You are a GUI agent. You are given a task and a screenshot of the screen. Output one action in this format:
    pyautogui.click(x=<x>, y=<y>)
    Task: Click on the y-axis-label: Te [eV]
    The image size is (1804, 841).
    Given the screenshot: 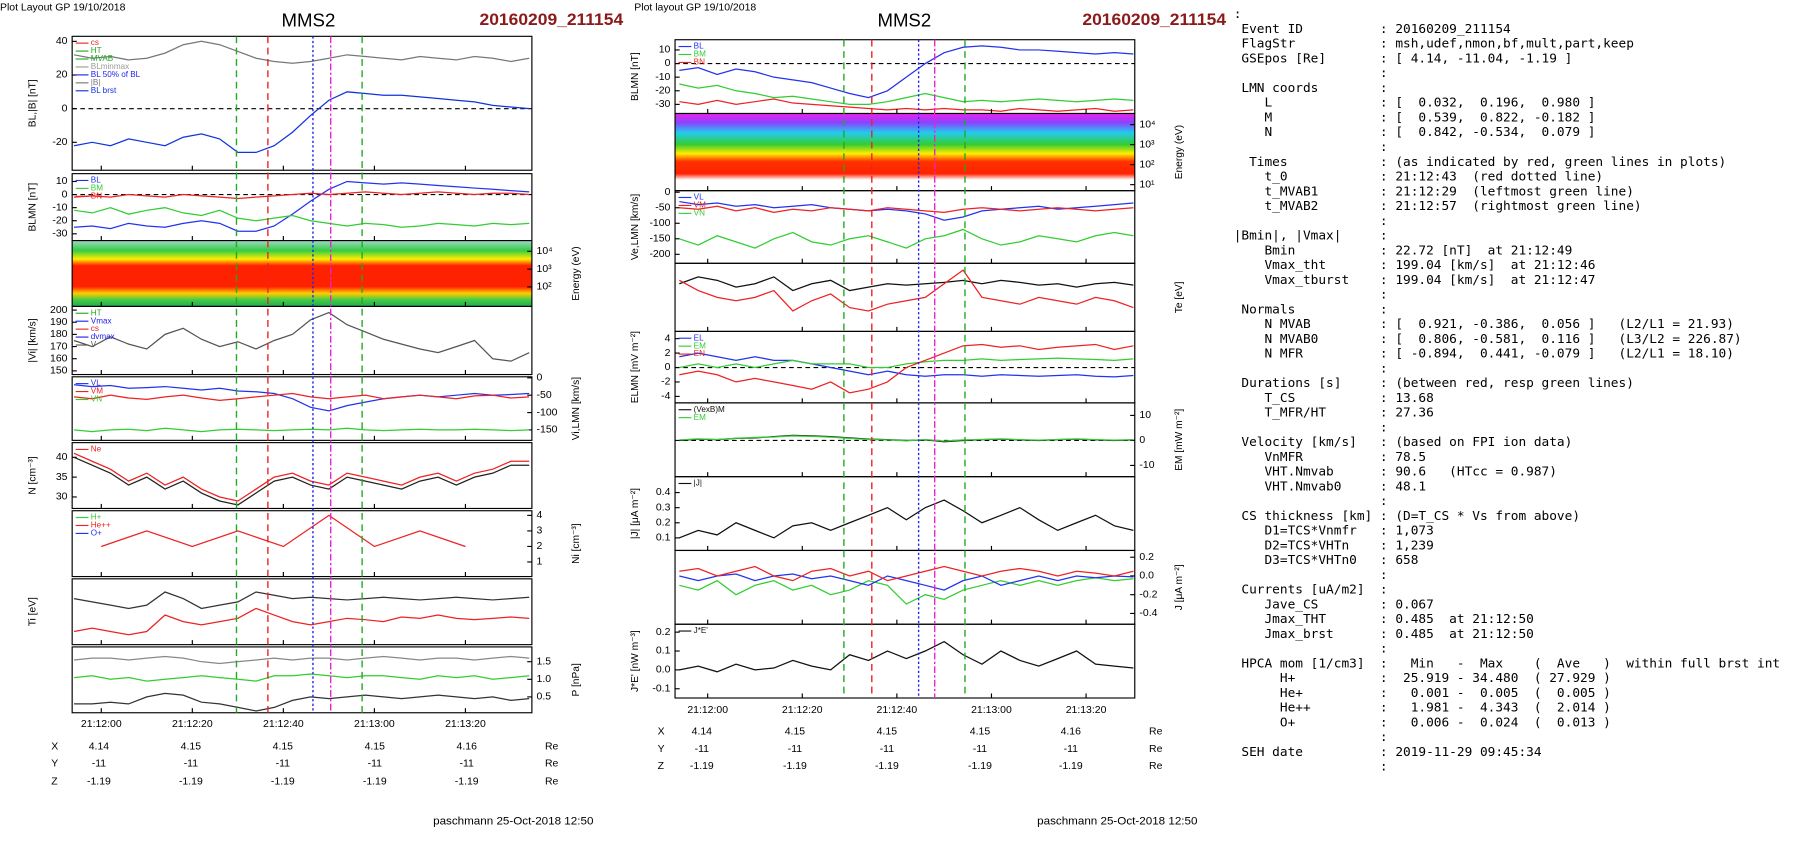 What is the action you would take?
    pyautogui.click(x=1179, y=297)
    